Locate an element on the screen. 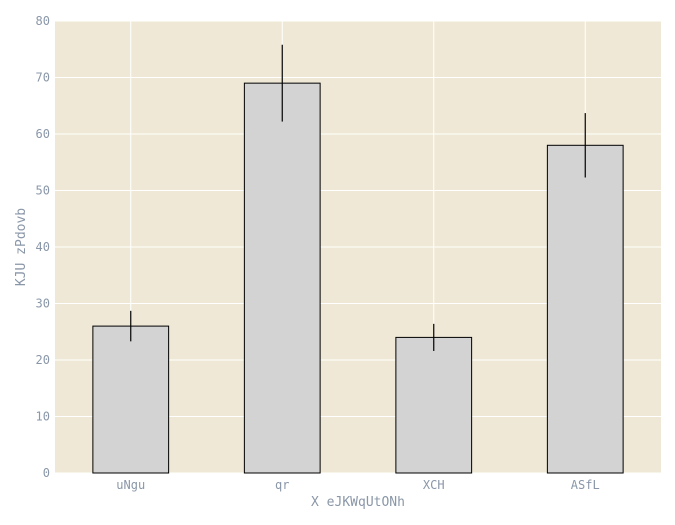 This screenshot has width=675, height=525. y-axis-ticks: 0 10 20 30 40 50 60 70 80 is located at coordinates (43, 247).